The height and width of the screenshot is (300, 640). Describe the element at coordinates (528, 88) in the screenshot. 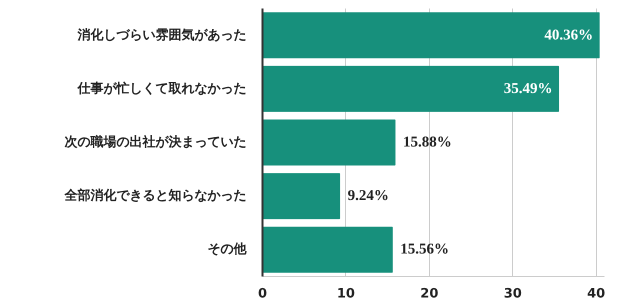

I see `data-label: 35.49%` at that location.